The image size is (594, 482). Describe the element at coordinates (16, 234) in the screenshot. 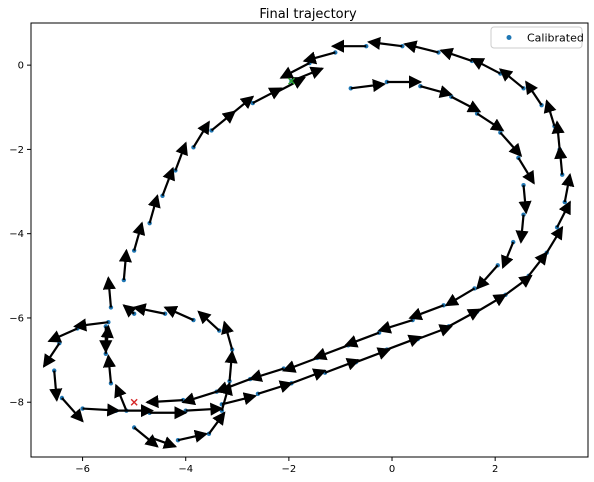

I see `y-tick-label: −4` at that location.